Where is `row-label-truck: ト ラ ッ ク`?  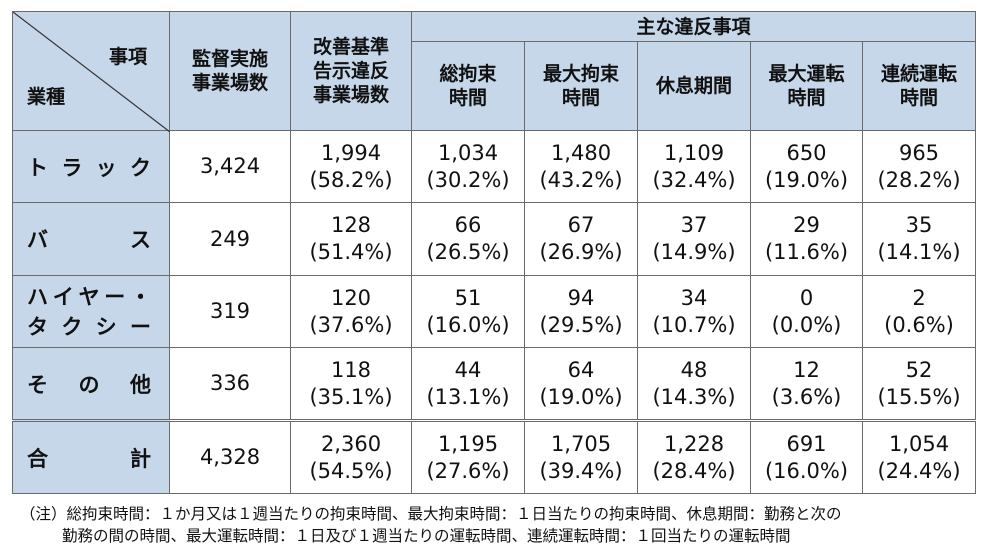
row-label-truck: ト ラ ッ ク is located at coordinates (91, 166).